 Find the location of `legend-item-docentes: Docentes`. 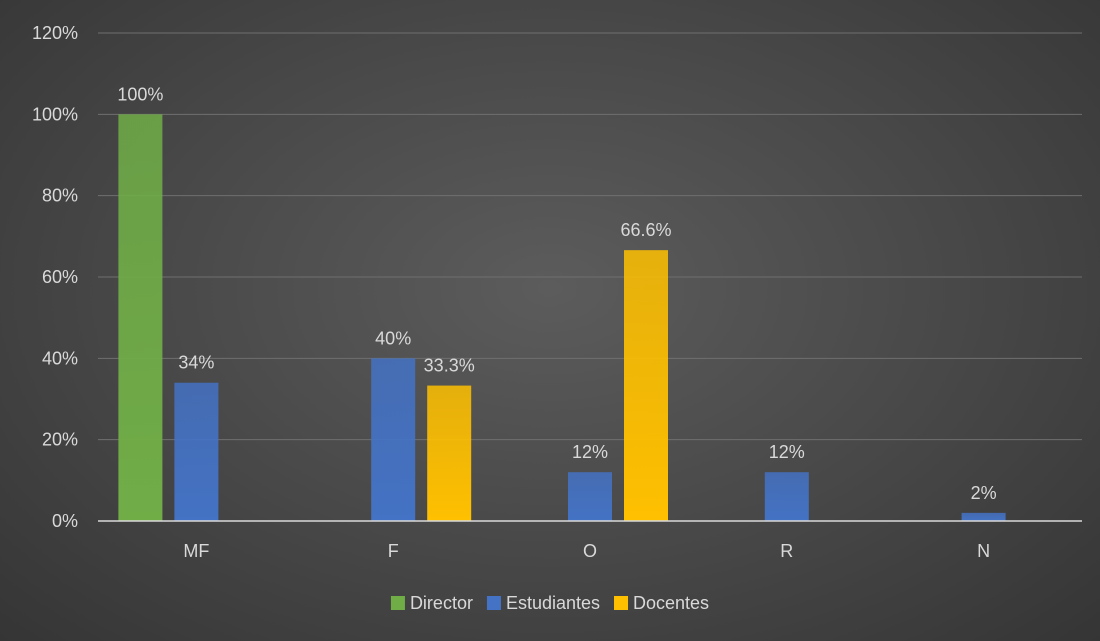

legend-item-docentes: Docentes is located at coordinates (661, 603).